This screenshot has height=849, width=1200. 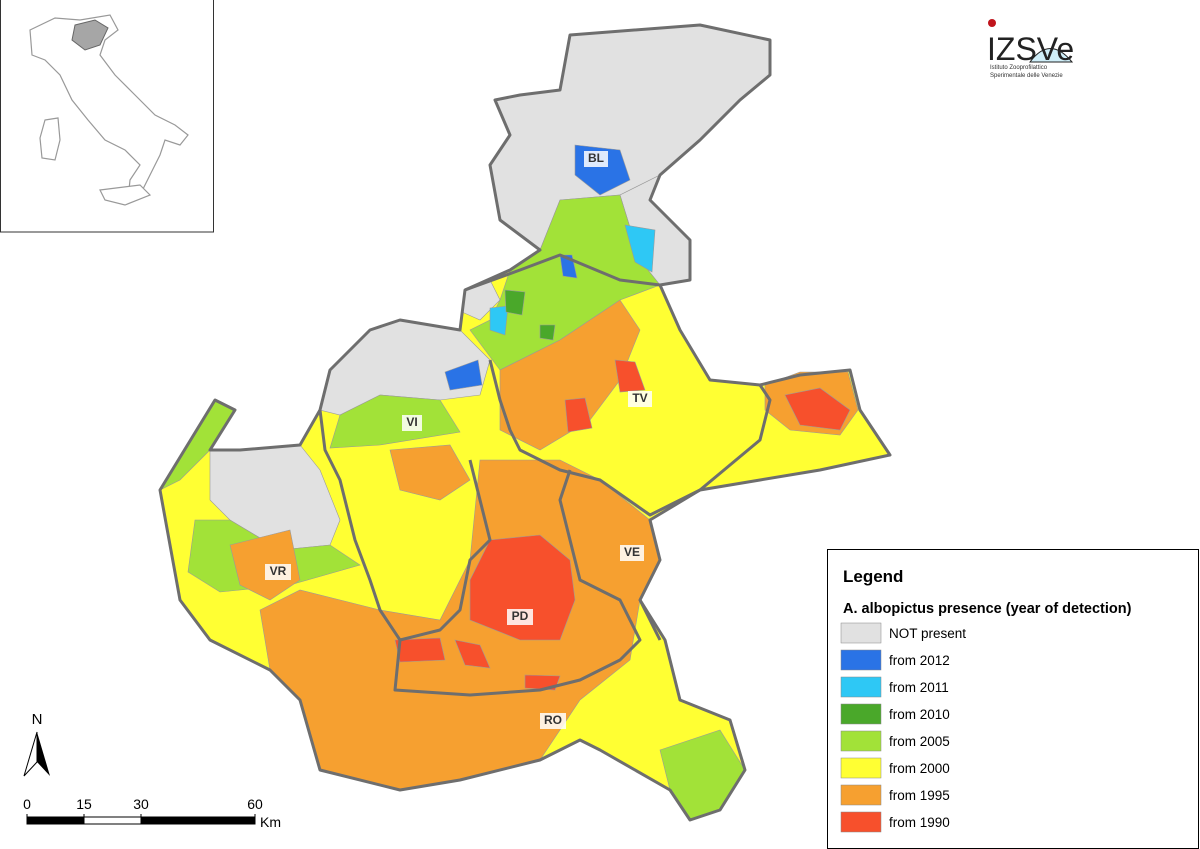 I want to click on logo-arch, so click(x=1051, y=55).